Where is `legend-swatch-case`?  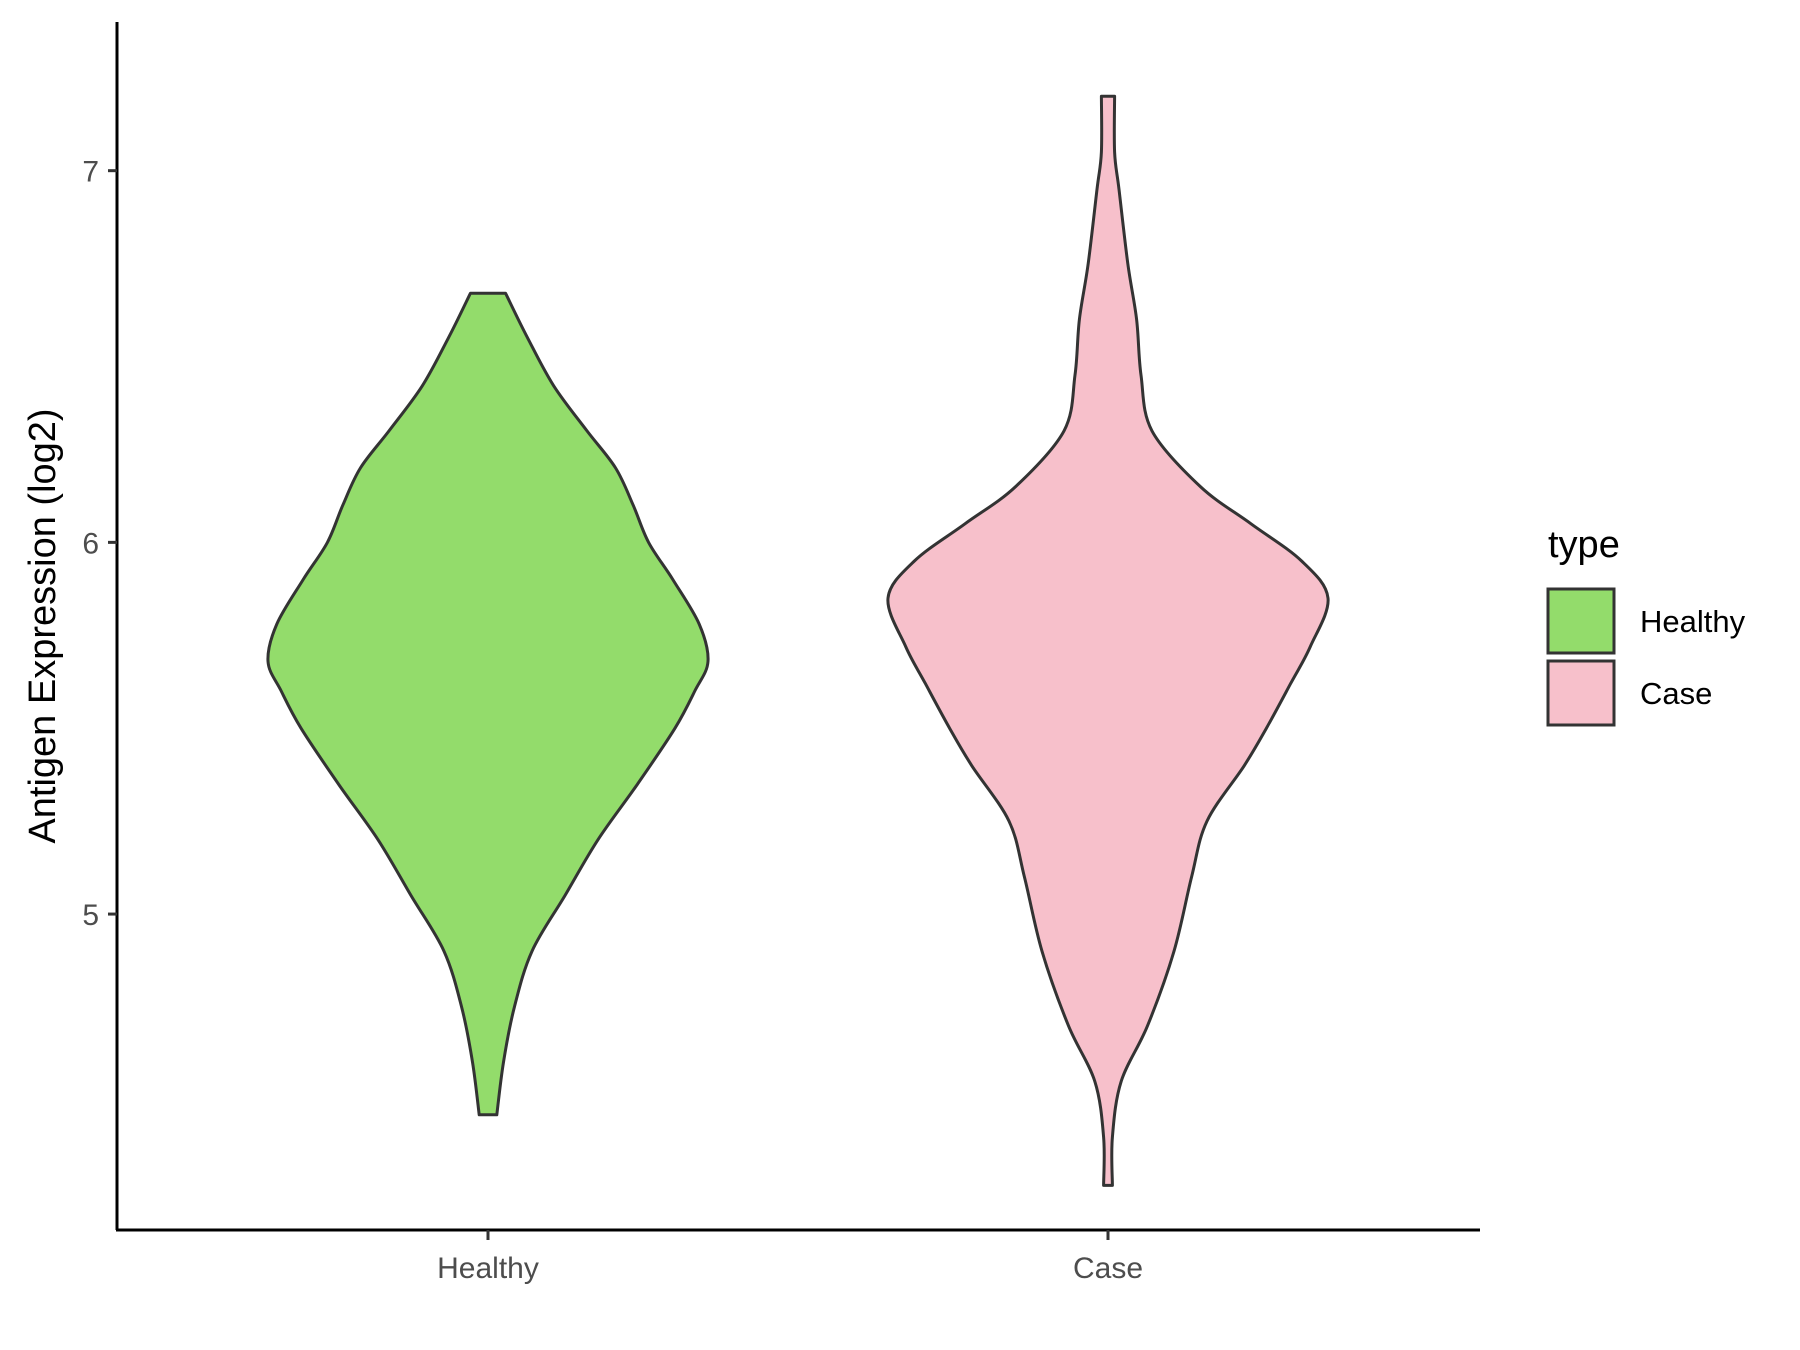 legend-swatch-case is located at coordinates (1581, 693).